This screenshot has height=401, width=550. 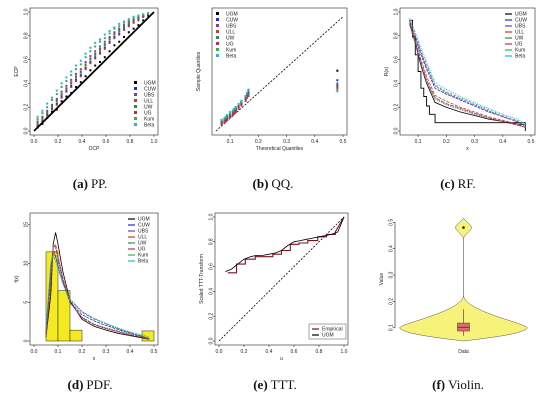 I want to click on caption-pp: (a) PP., so click(x=90, y=183).